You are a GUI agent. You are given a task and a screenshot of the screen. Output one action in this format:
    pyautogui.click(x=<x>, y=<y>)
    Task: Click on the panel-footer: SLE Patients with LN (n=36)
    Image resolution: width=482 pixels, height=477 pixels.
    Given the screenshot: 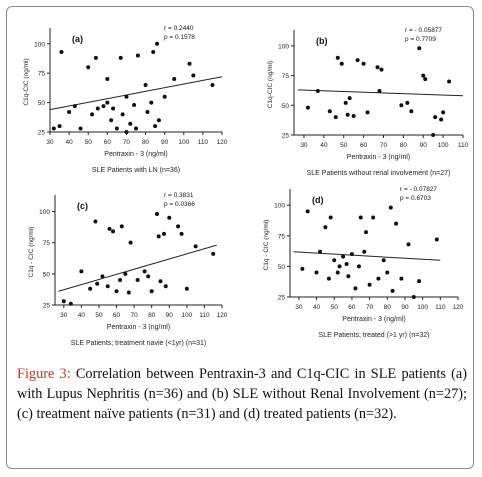 What is the action you would take?
    pyautogui.click(x=136, y=170)
    